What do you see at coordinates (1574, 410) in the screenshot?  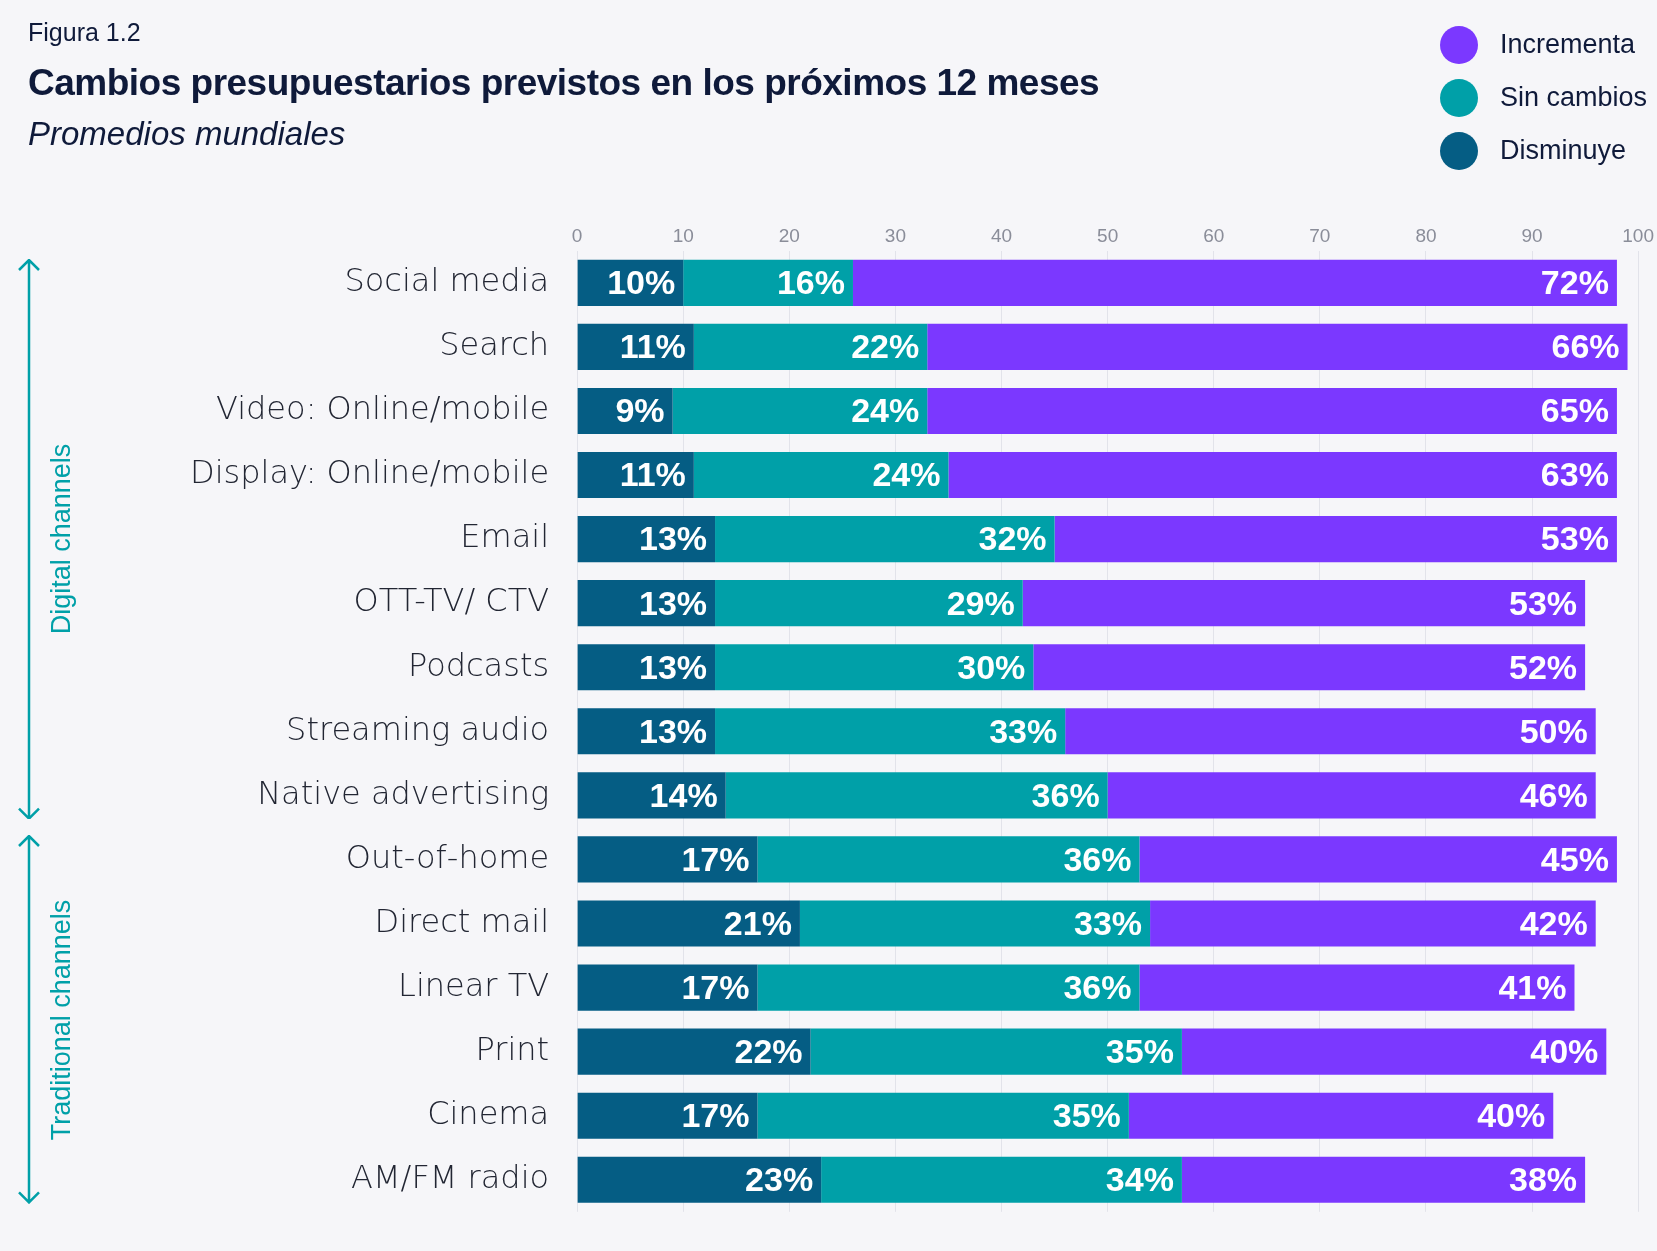 I see `data-label: 65%` at bounding box center [1574, 410].